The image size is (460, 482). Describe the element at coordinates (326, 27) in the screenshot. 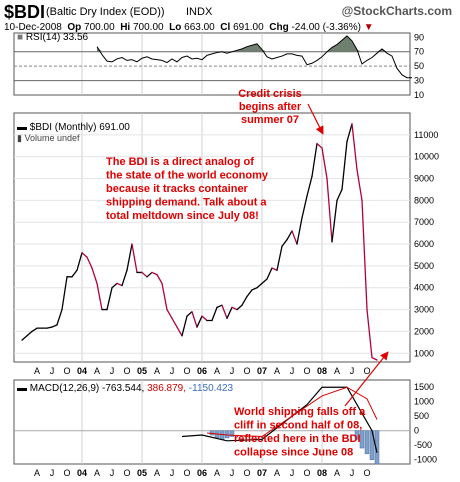

I see `change-value: -24.00 (-3.36%)` at that location.